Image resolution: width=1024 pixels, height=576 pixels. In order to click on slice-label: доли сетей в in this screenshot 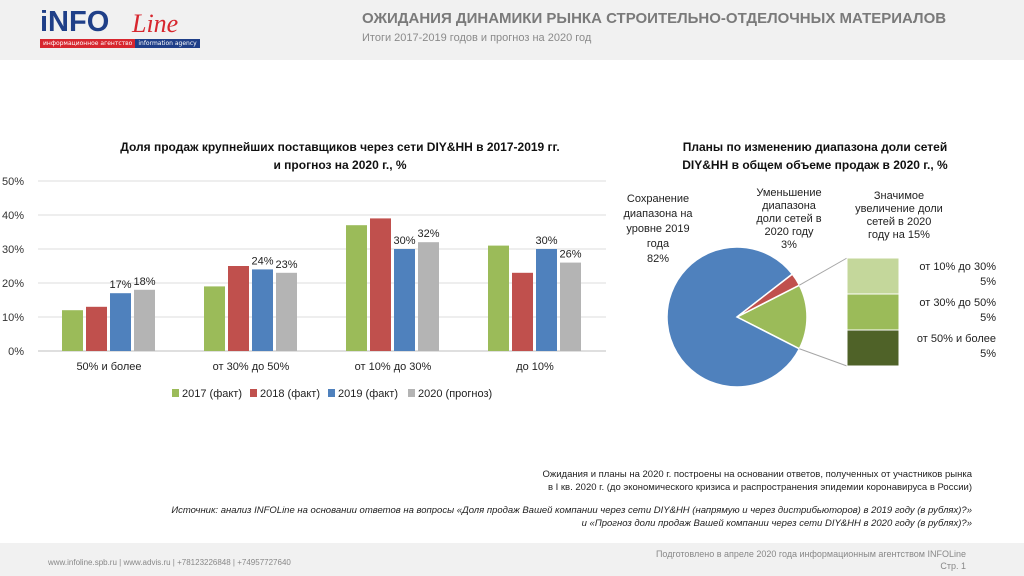, I will do `click(788, 219)`.